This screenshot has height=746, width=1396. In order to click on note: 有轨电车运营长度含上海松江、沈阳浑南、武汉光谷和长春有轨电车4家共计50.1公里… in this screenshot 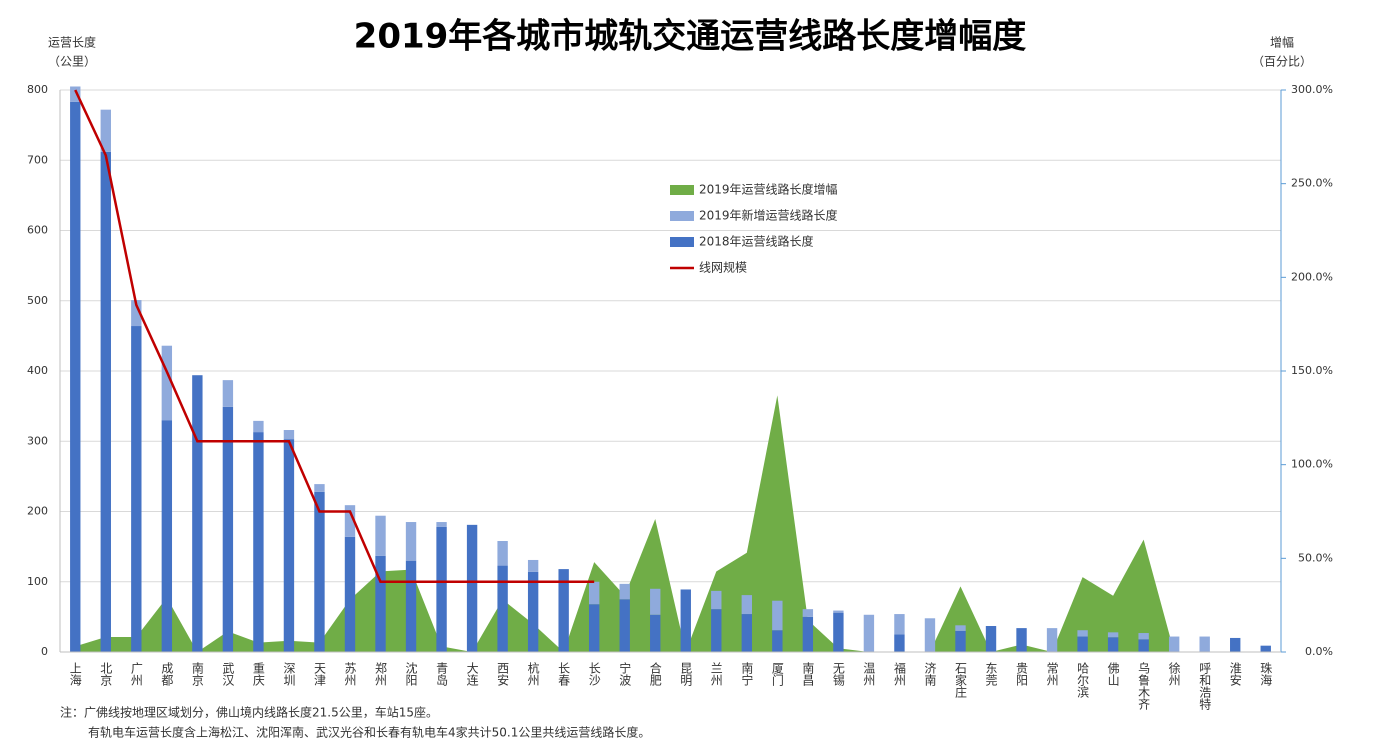, I will do `click(369, 732)`.